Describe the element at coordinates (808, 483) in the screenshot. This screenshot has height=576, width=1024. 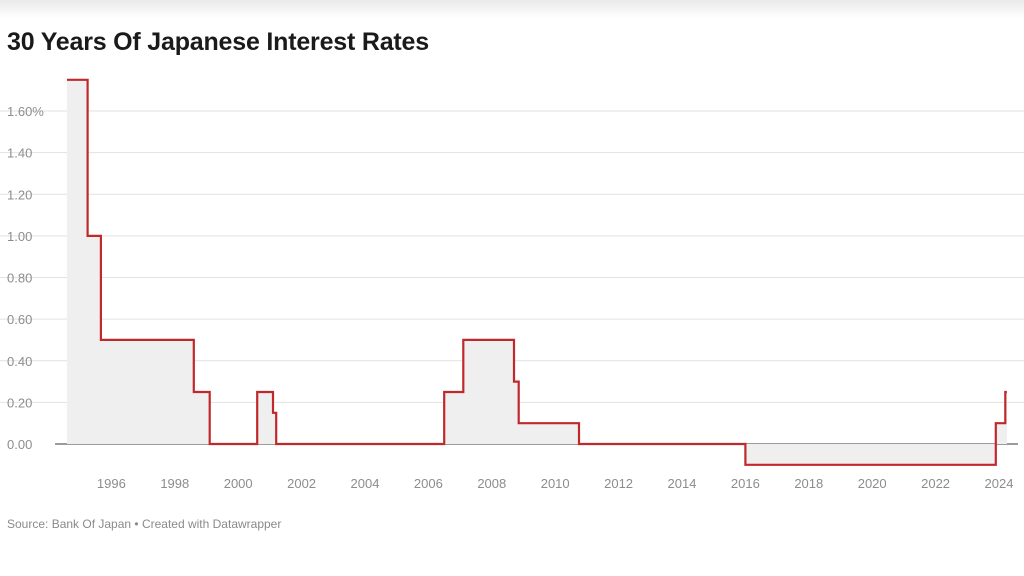
I see `x-tick-label: 2018` at that location.